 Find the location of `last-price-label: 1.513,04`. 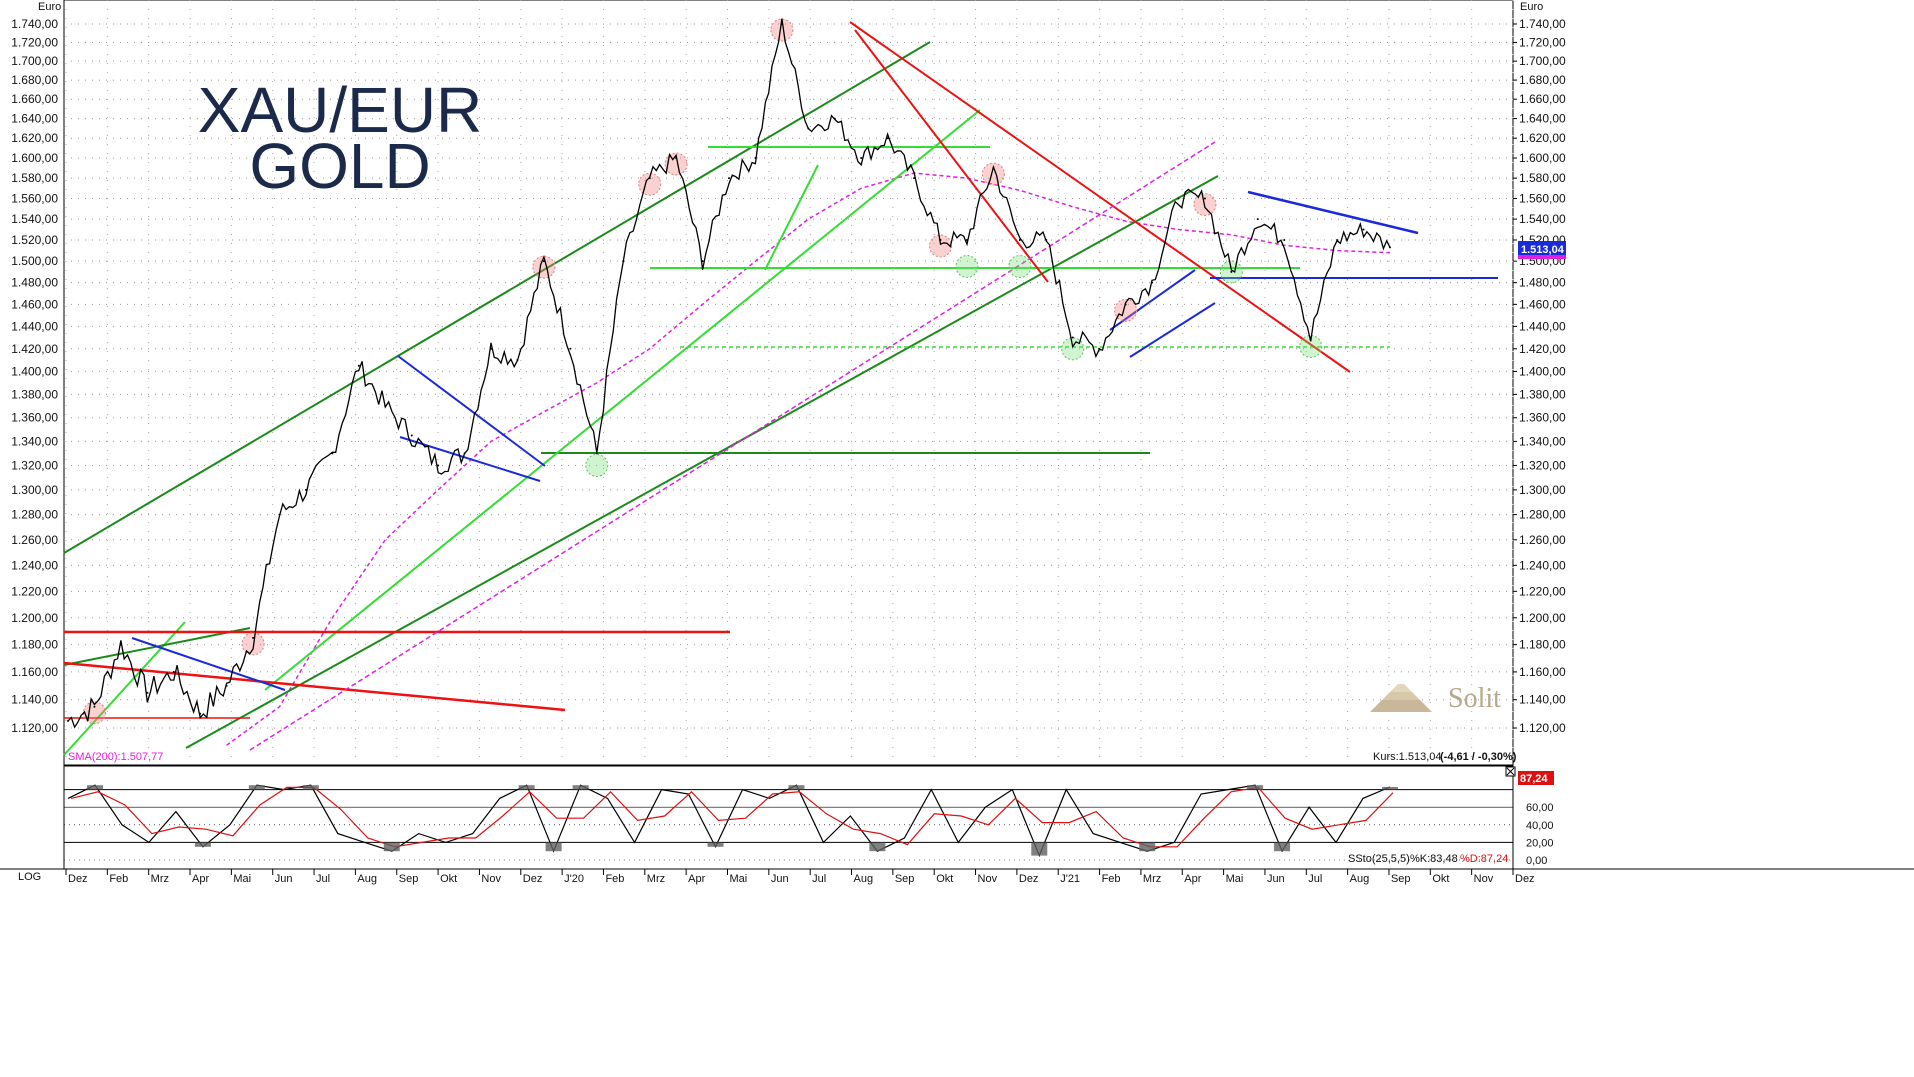

last-price-label: 1.513,04 is located at coordinates (1543, 250).